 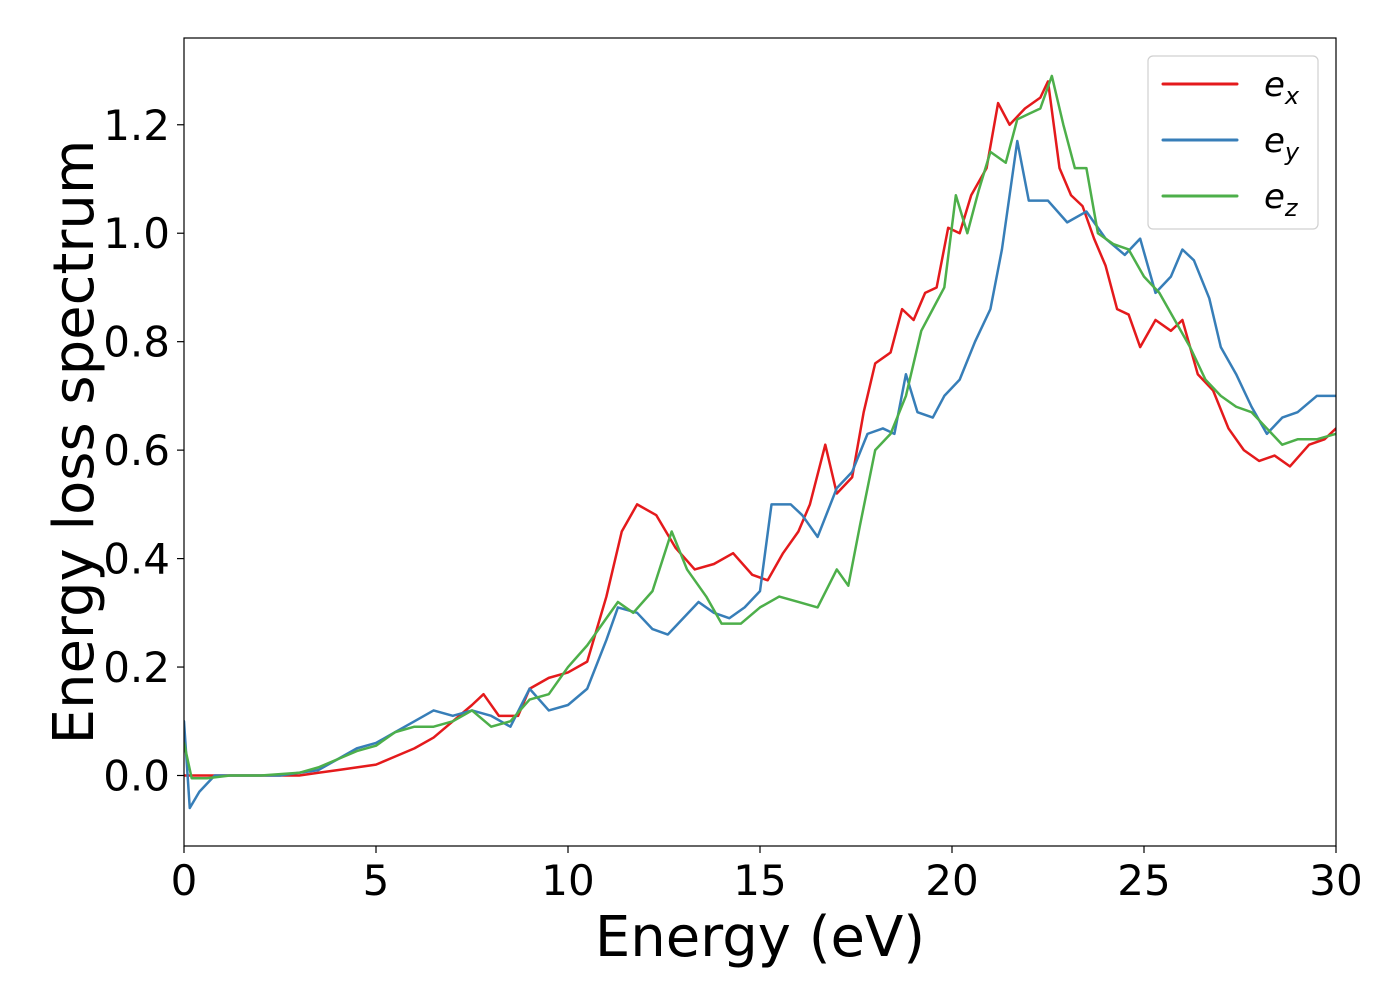 What do you see at coordinates (136, 342) in the screenshot?
I see `y-tick-label: 0.8` at bounding box center [136, 342].